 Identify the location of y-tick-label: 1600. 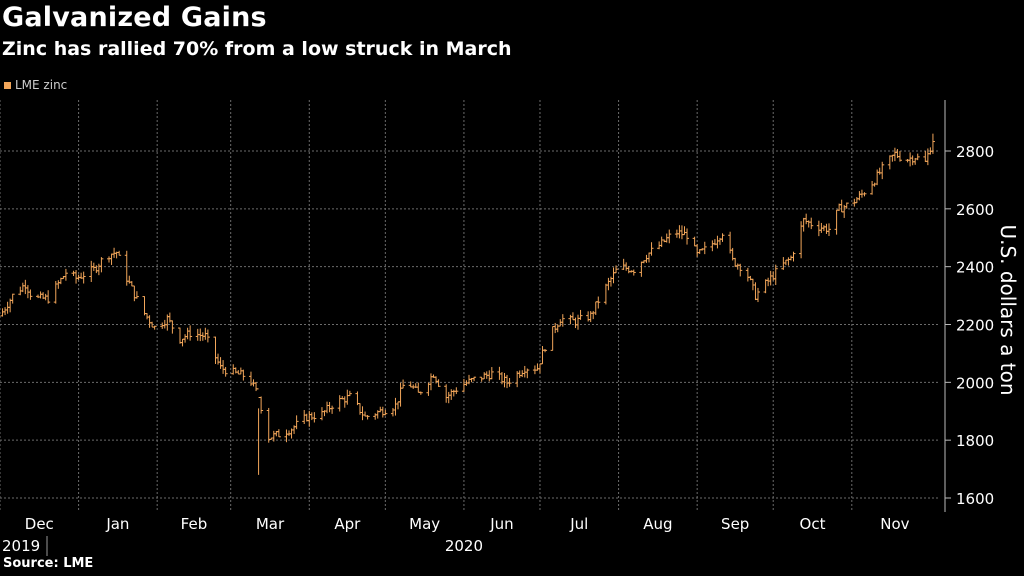
(975, 499).